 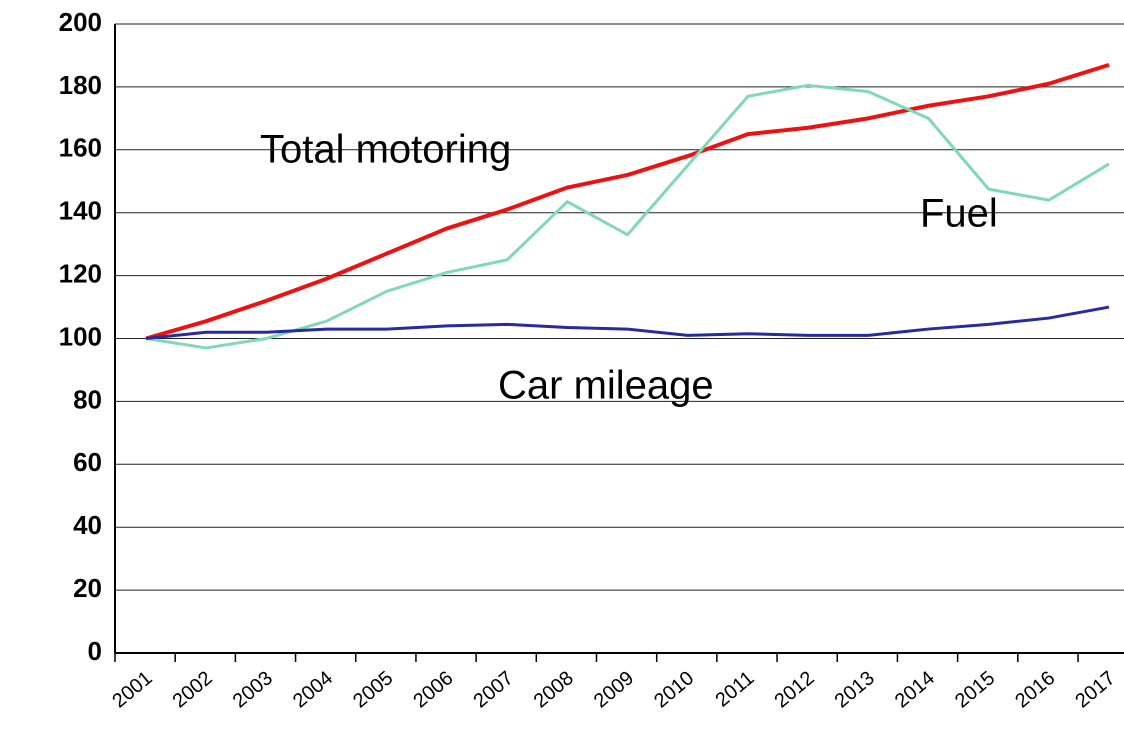 What do you see at coordinates (794, 689) in the screenshot?
I see `x-tick-label: 2012` at bounding box center [794, 689].